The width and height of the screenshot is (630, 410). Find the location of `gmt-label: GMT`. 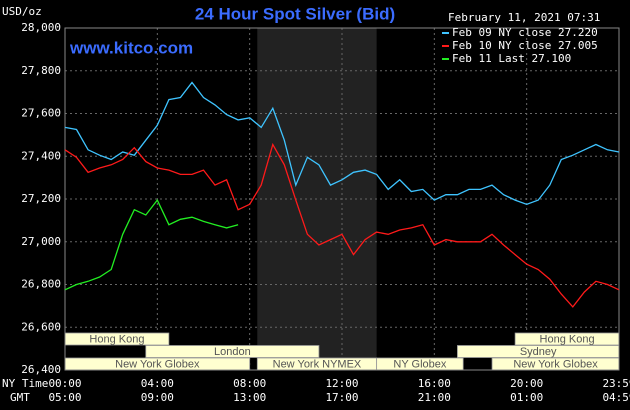

gmt-label: GMT is located at coordinates (20, 397).